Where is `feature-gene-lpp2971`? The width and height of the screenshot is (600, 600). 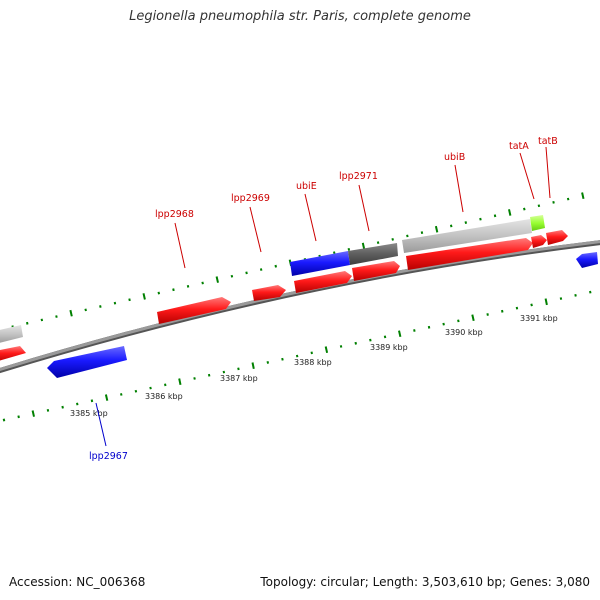 feature-gene-lpp2971 is located at coordinates (376, 271).